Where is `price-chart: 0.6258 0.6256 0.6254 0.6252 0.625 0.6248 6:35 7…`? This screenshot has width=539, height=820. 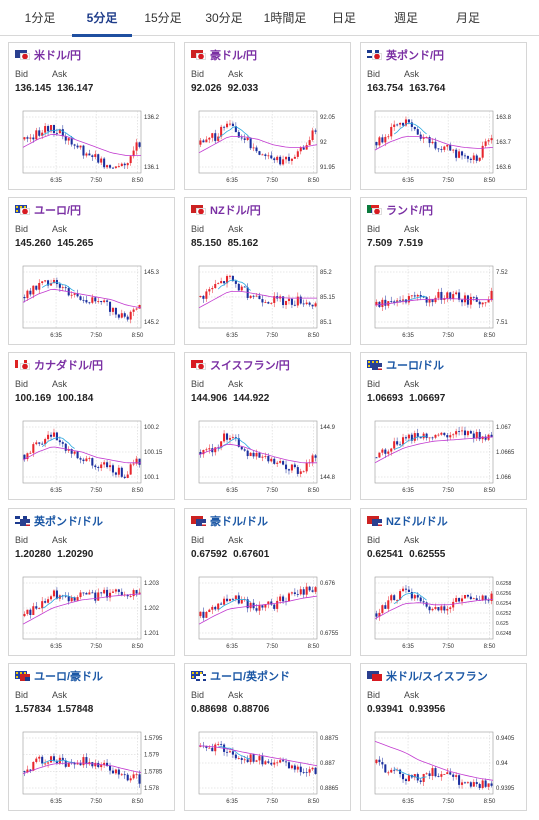 price-chart: 0.6258 0.6256 0.6254 0.6252 0.625 0.6248 6:35 7… is located at coordinates (447, 613).